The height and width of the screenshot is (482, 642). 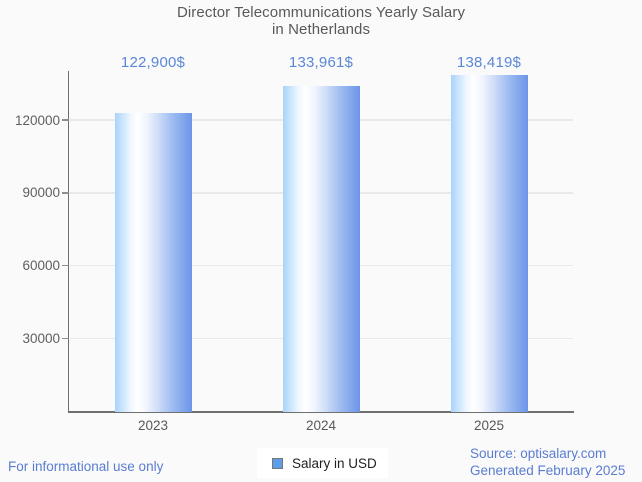 I want to click on x-axis-category-label: 2025, so click(x=489, y=425).